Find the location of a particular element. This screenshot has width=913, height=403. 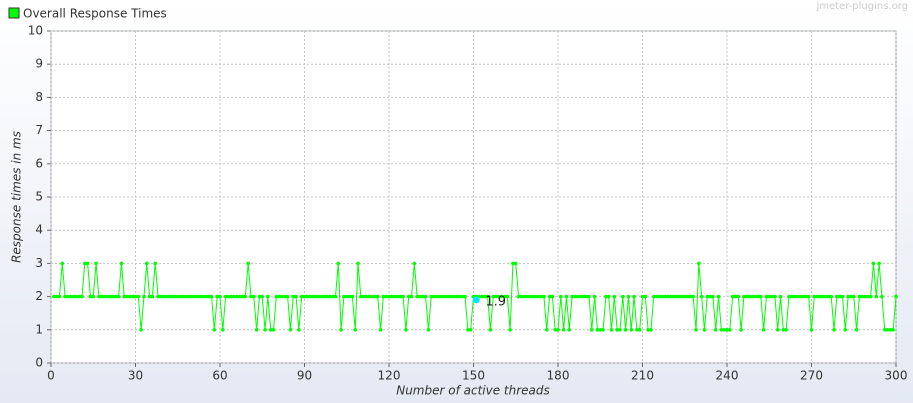

y-tick-label: 1 is located at coordinates (39, 329).